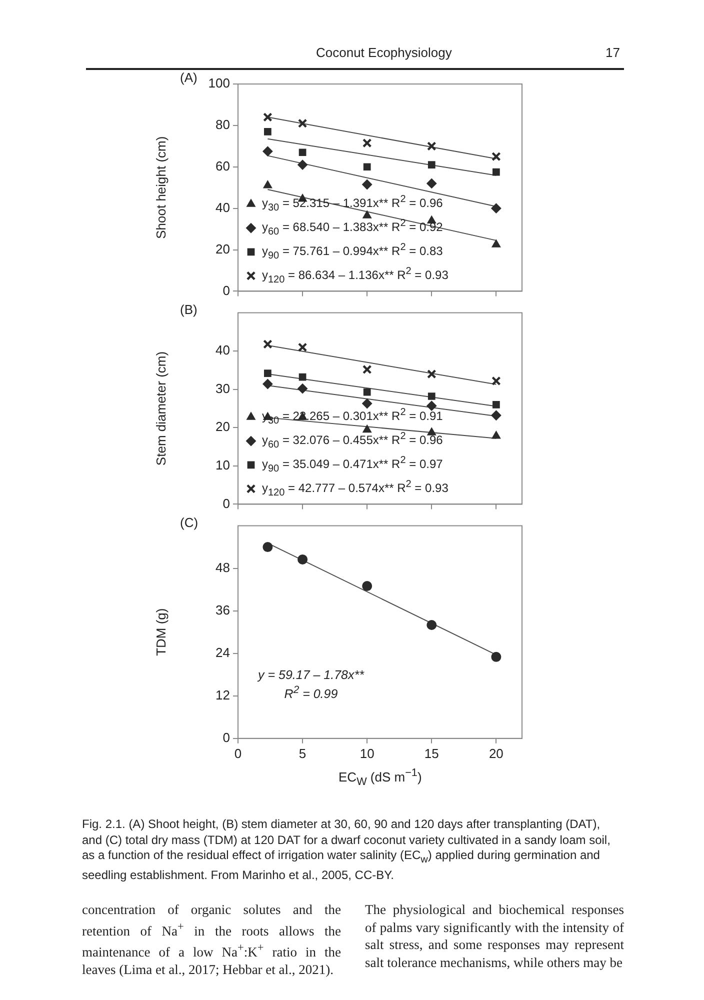 The height and width of the screenshot is (1000, 704). I want to click on chart-title: (B), so click(189, 309).